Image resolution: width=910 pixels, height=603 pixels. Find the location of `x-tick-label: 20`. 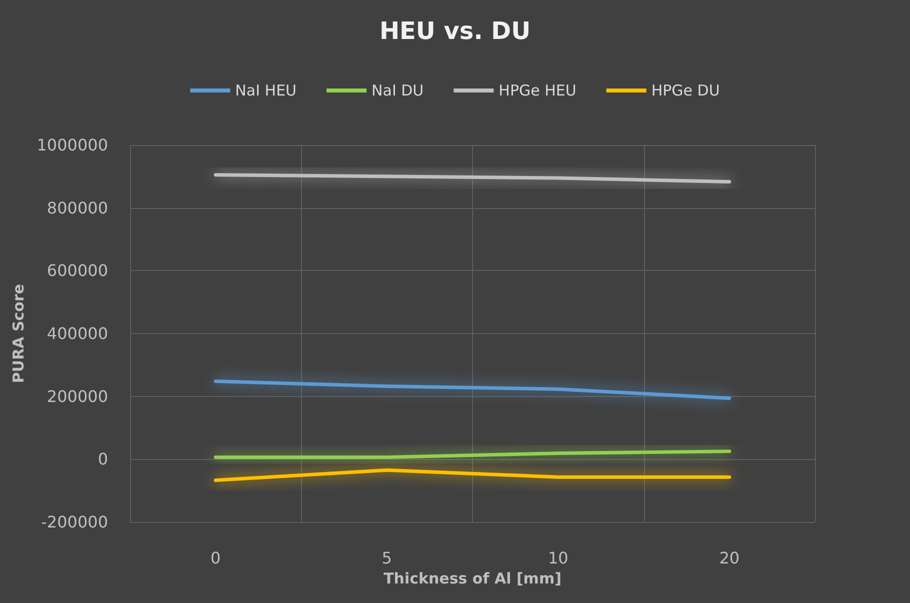

x-tick-label: 20 is located at coordinates (729, 558).